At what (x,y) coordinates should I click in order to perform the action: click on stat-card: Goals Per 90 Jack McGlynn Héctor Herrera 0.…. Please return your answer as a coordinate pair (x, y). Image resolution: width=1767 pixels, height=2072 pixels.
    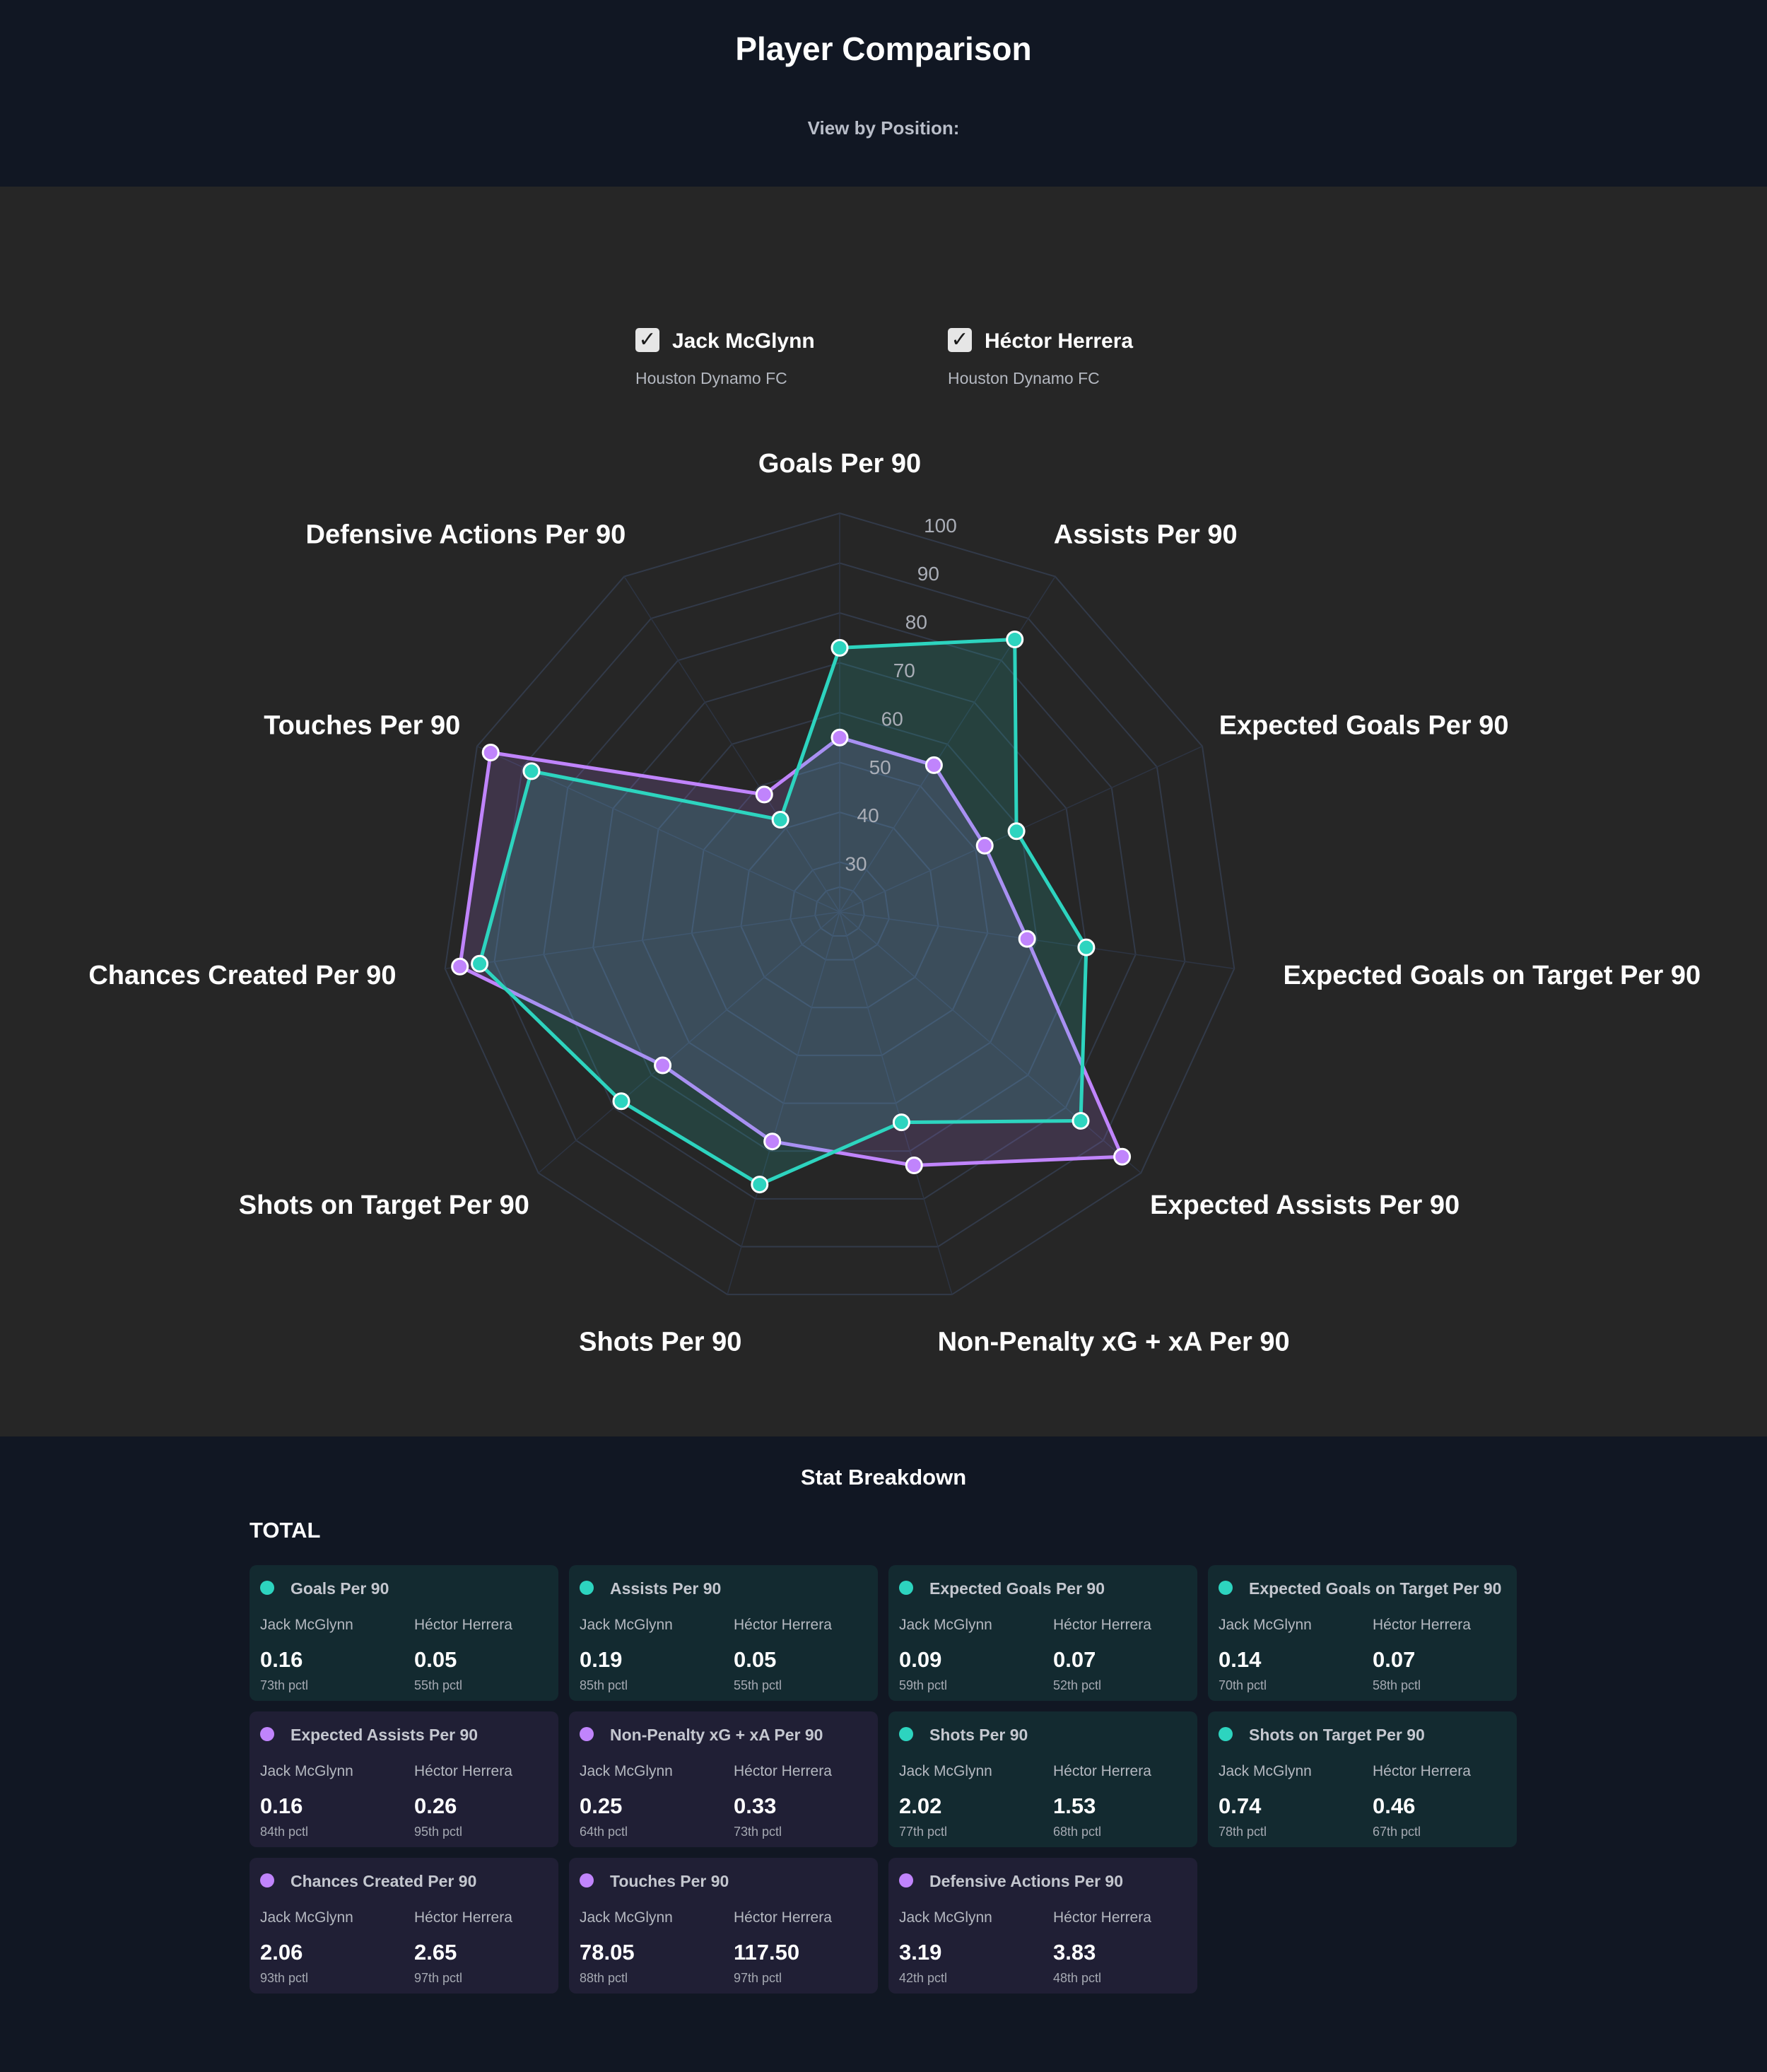
    Looking at the image, I should click on (404, 1633).